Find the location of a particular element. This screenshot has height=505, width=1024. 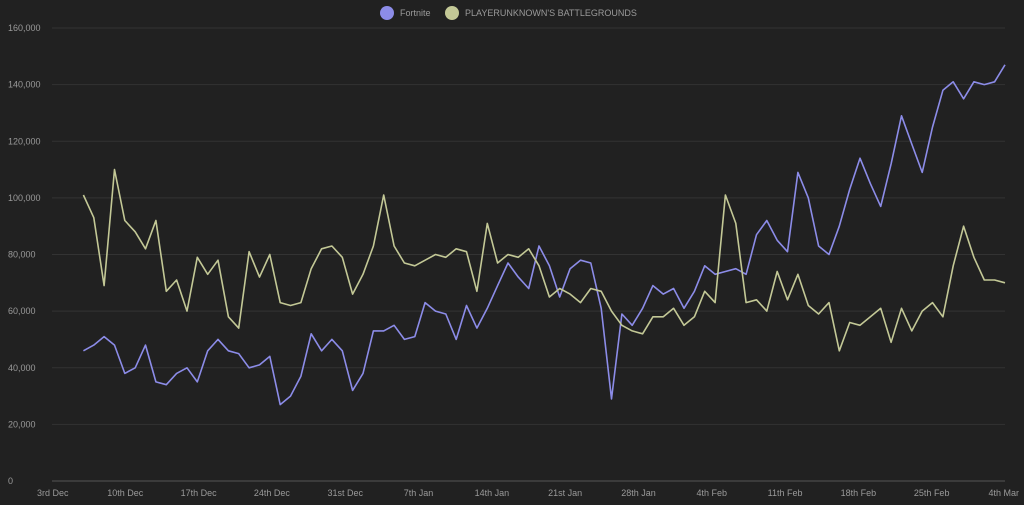

x-tick-label: 21st Jan is located at coordinates (565, 493).